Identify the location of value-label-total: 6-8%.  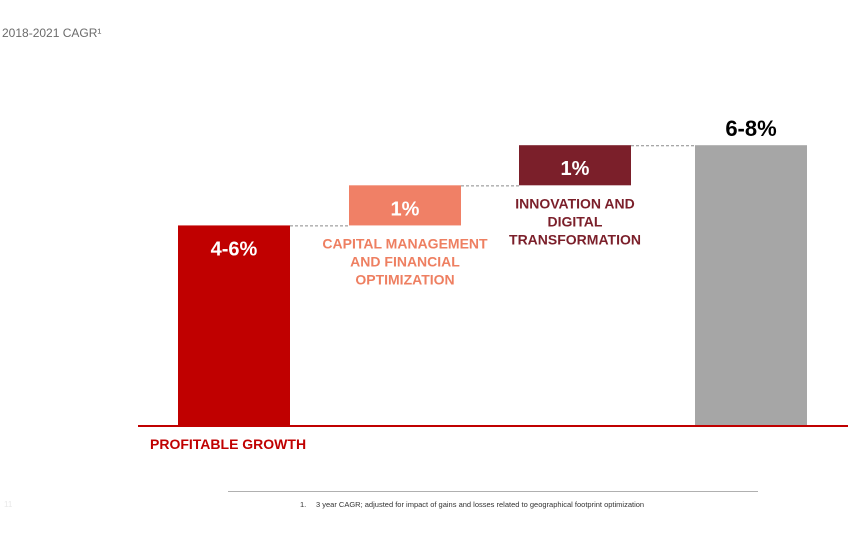
(750, 128).